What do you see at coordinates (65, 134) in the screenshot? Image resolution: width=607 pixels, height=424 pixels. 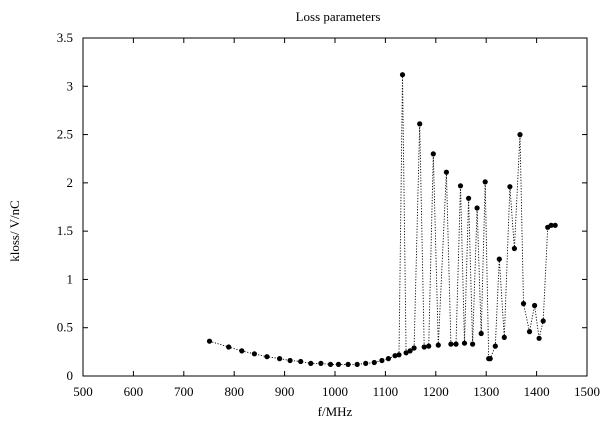 I see `y-tick-label: 2.5` at bounding box center [65, 134].